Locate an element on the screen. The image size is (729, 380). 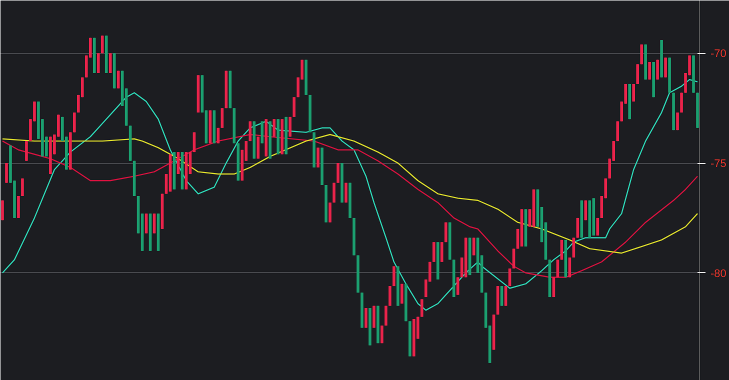
y-tick-label: -80 is located at coordinates (718, 274).